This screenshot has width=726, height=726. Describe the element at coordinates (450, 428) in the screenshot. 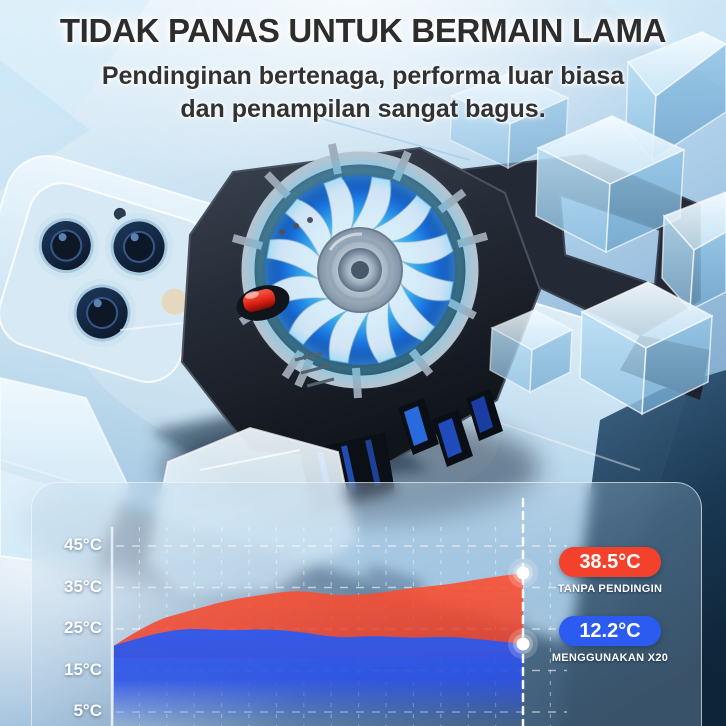

I see `cooler-vent` at that location.